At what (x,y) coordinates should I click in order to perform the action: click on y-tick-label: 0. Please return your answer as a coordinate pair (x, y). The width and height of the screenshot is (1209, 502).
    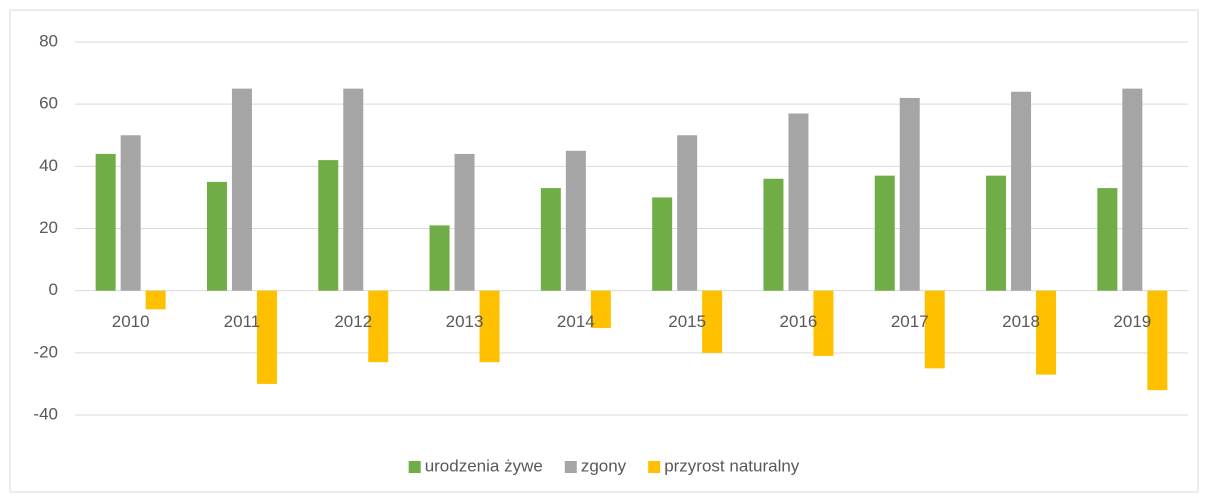
    Looking at the image, I should click on (53, 289).